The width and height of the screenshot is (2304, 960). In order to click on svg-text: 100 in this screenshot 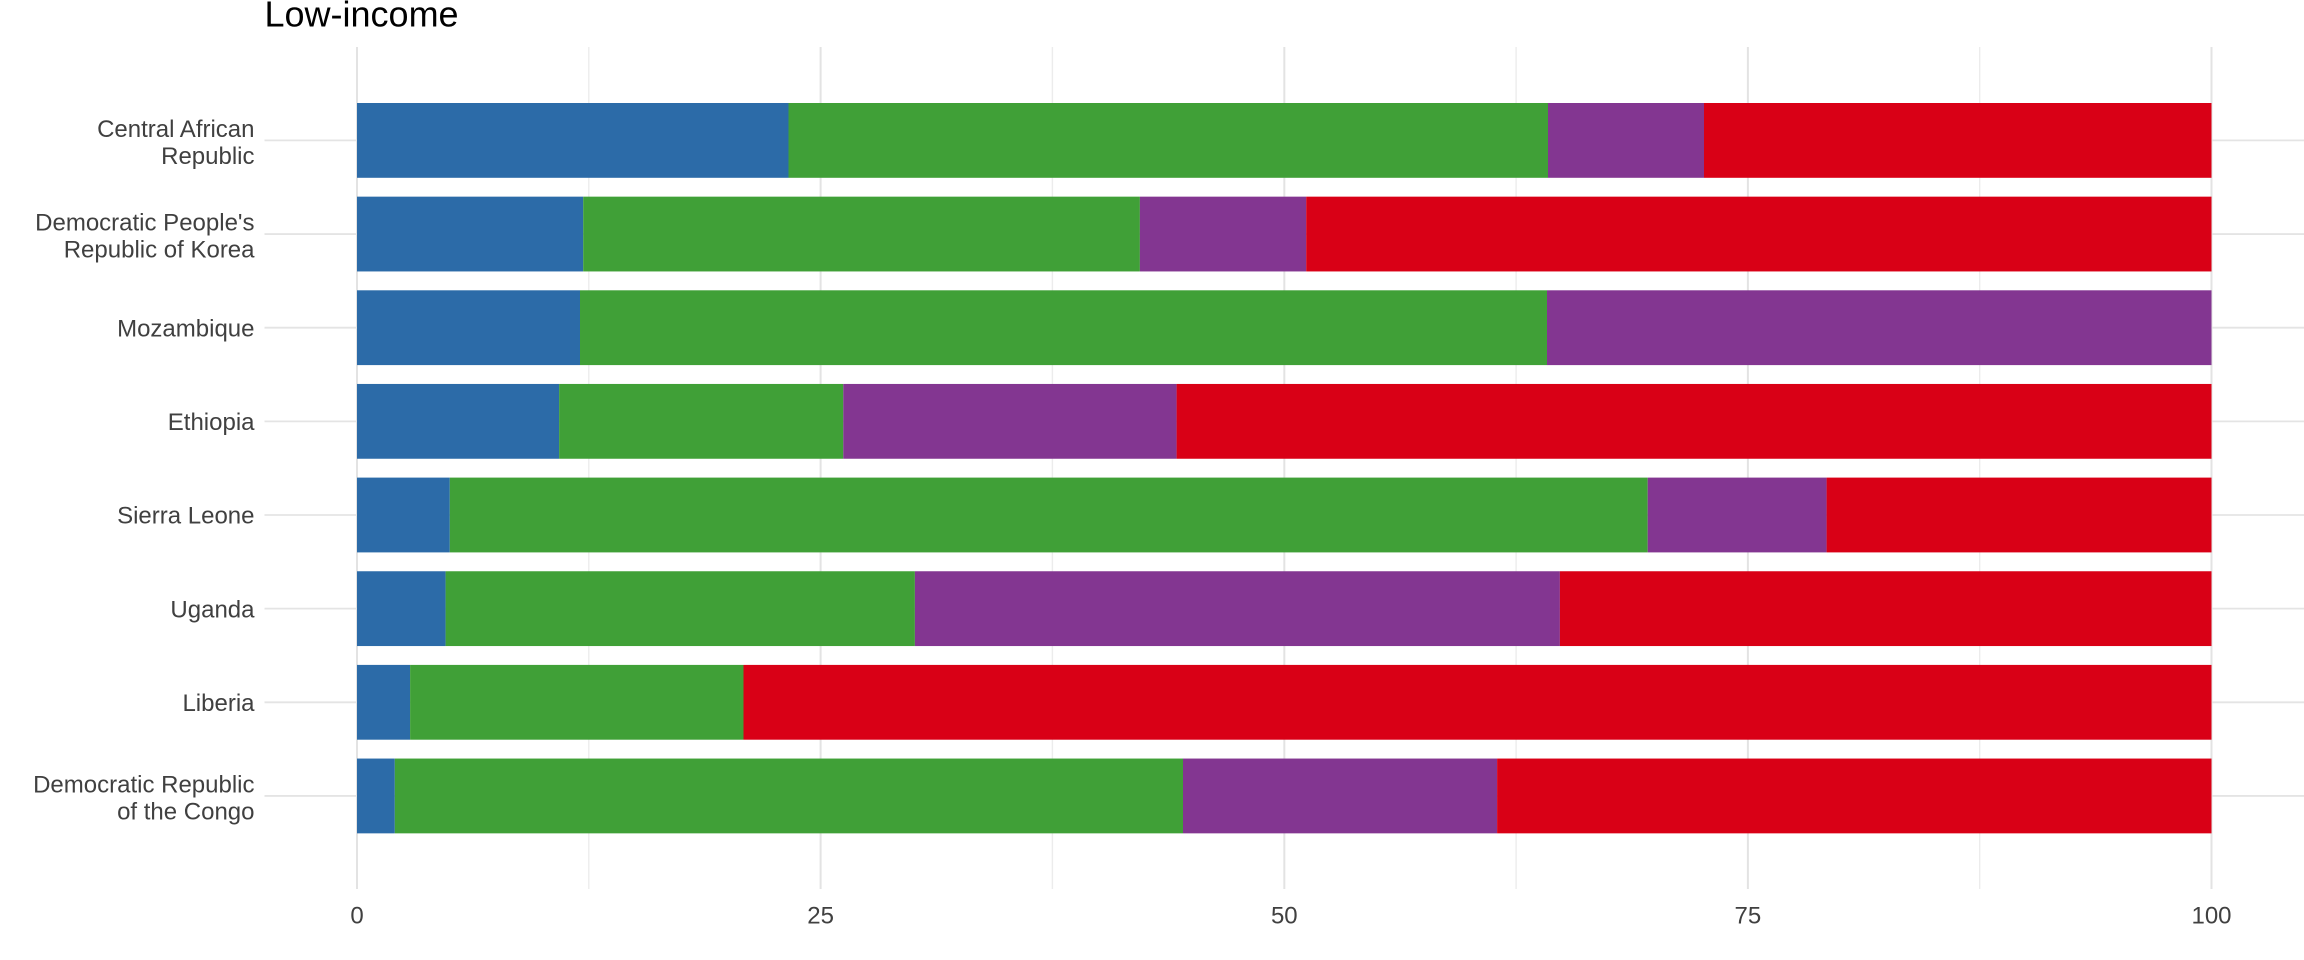, I will do `click(2211, 915)`.